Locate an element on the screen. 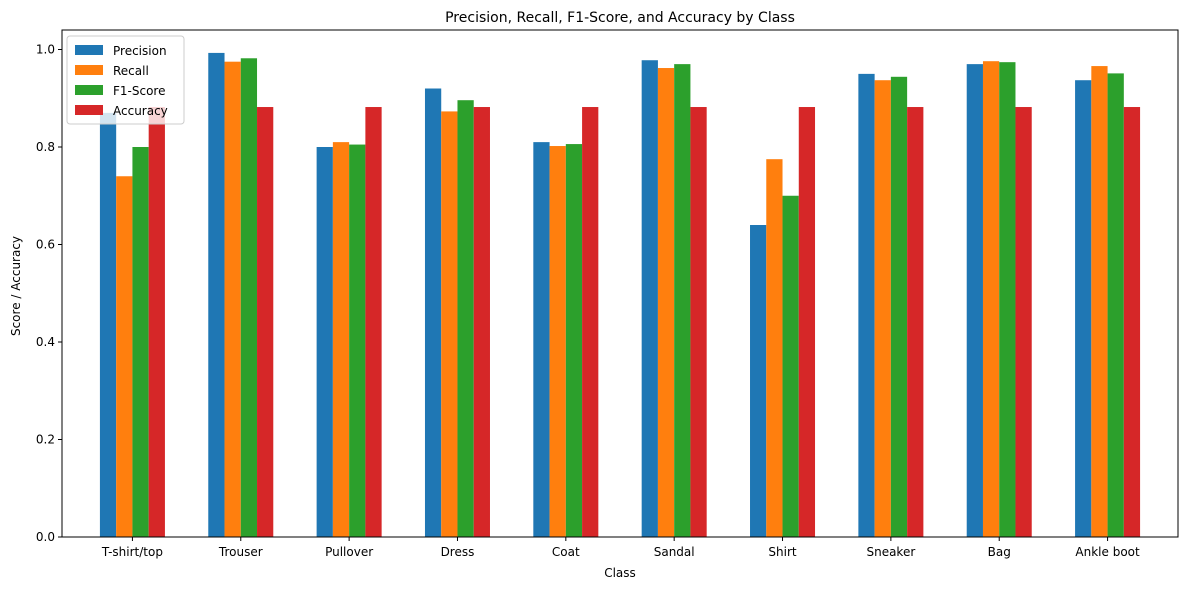  legend-swatch-recall is located at coordinates (89, 70).